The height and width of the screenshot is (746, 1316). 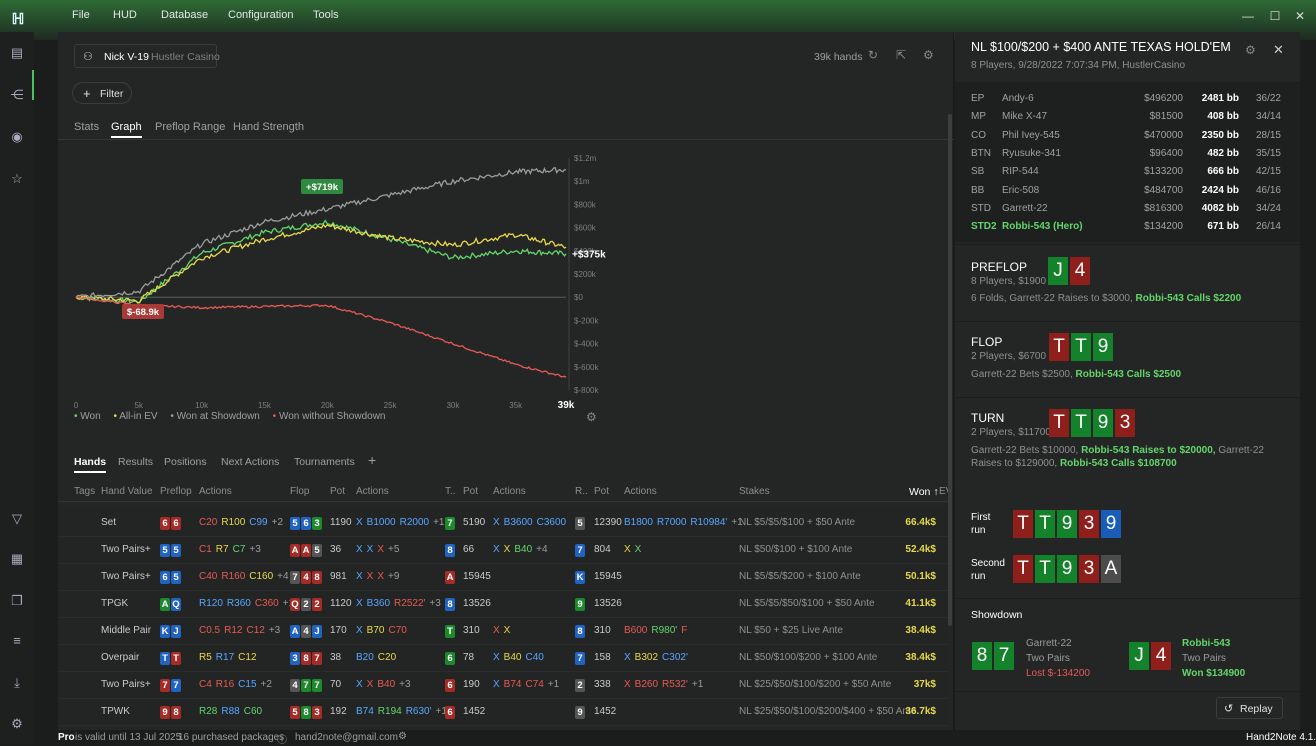 What do you see at coordinates (450, 523) in the screenshot?
I see `card: 7` at bounding box center [450, 523].